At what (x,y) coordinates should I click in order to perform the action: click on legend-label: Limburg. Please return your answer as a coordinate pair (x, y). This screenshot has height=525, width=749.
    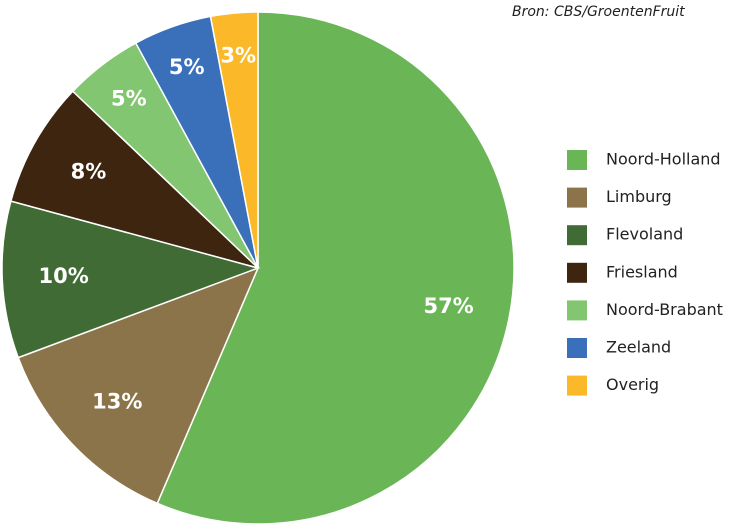
    Looking at the image, I should click on (639, 196).